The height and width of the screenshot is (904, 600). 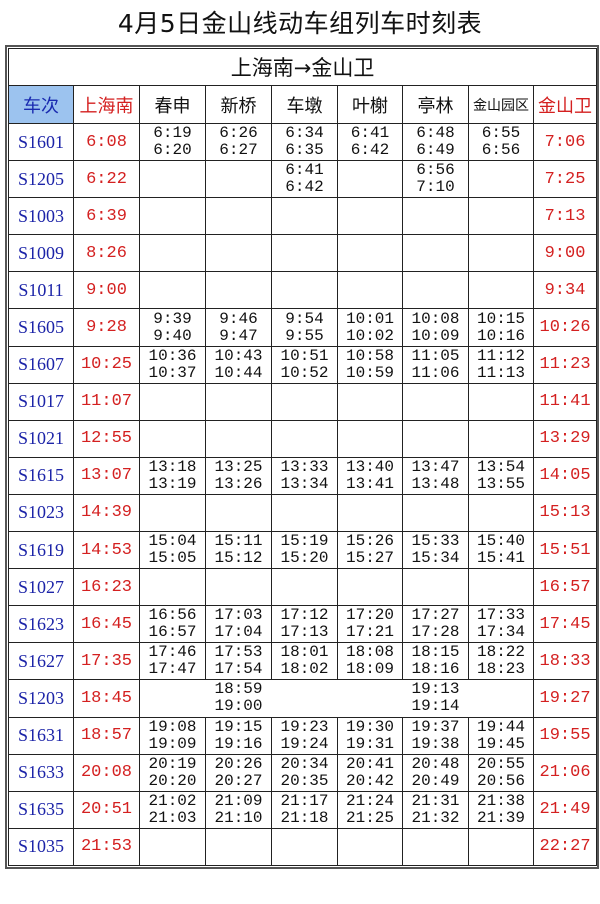 I want to click on departure-time: 10:59, so click(x=369, y=372).